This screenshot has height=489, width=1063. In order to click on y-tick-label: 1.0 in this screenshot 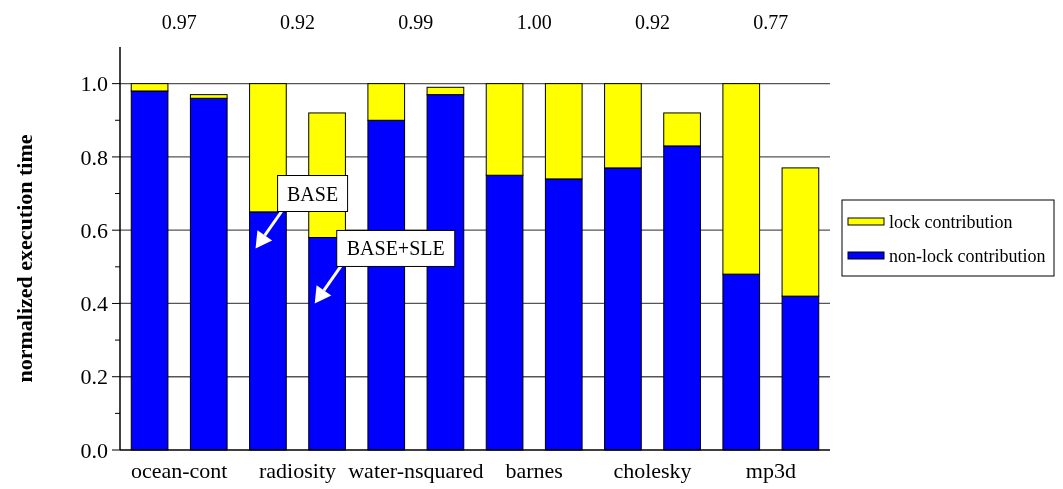, I will do `click(94, 84)`.